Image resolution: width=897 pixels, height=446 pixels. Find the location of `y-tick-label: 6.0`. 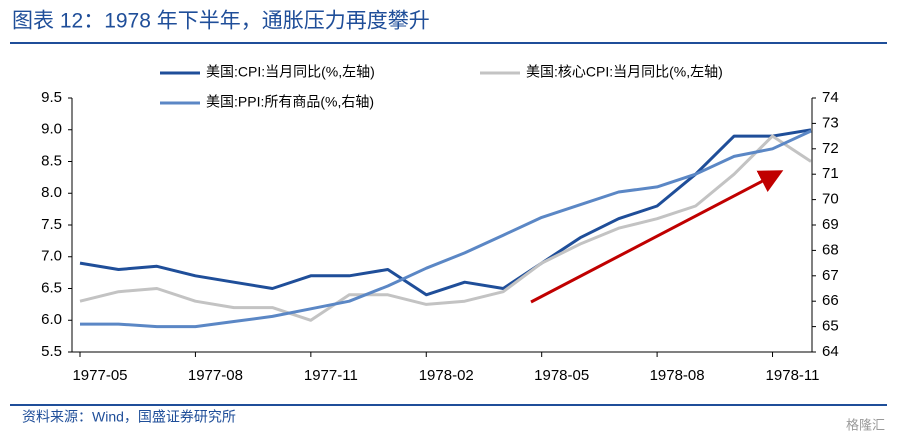

y-tick-label: 6.0 is located at coordinates (51, 319).